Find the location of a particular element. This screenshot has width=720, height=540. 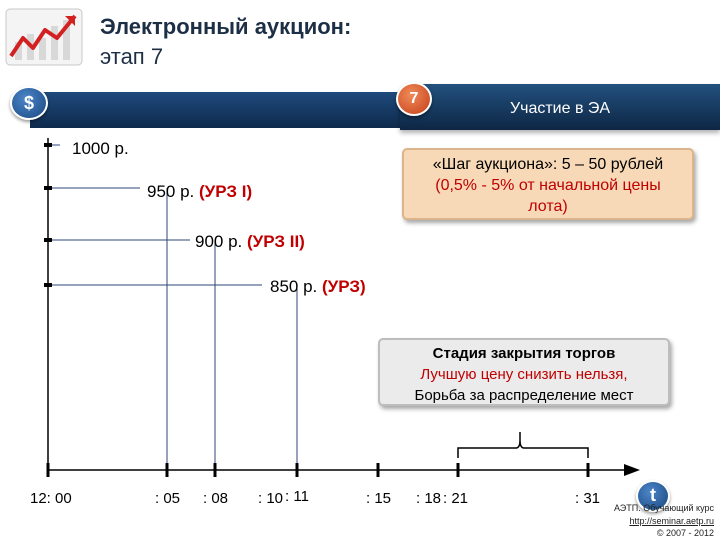

auction-step-line-1: «Шаг аукциона»: 5 – 50 рублей is located at coordinates (548, 164).